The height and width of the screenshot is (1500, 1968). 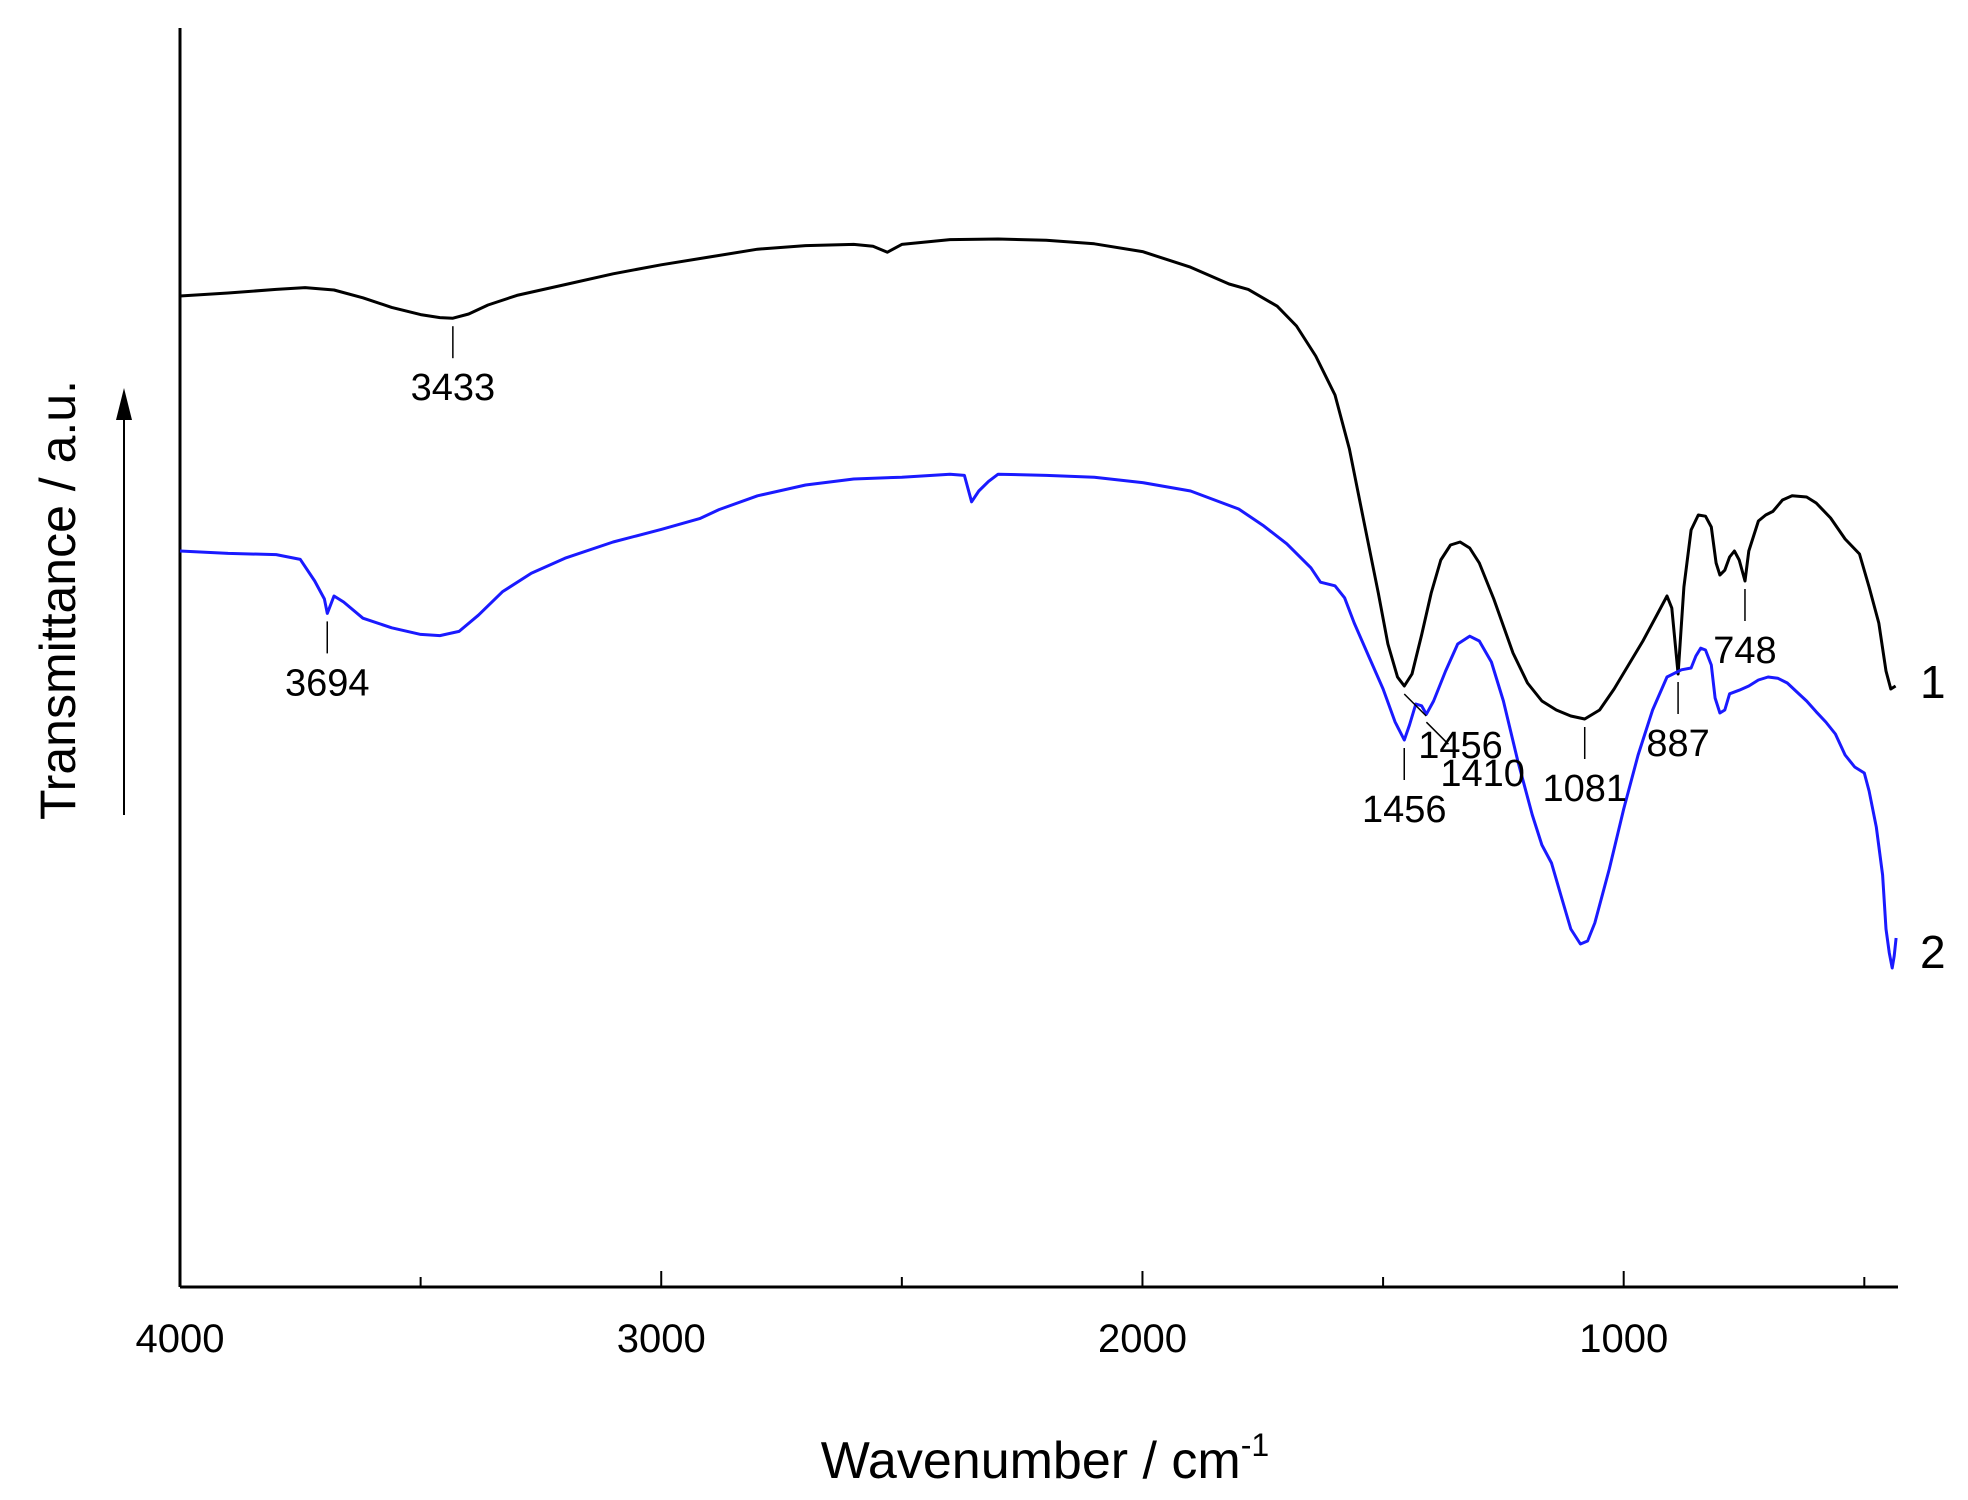 I want to click on x-tick-label: 2000, so click(x=1142, y=1339).